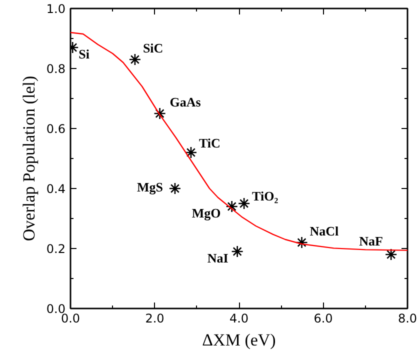 The image size is (419, 363). Describe the element at coordinates (56, 69) in the screenshot. I see `y-tick-label: 0.8` at that location.